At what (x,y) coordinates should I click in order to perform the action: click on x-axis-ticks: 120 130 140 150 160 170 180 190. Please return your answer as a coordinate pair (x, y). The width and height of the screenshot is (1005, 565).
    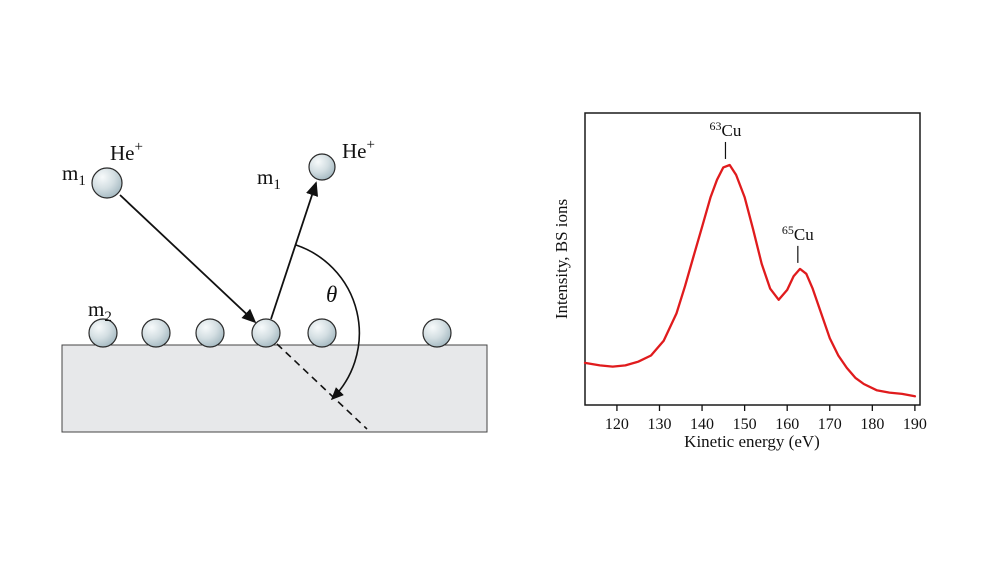
    Looking at the image, I should click on (766, 419).